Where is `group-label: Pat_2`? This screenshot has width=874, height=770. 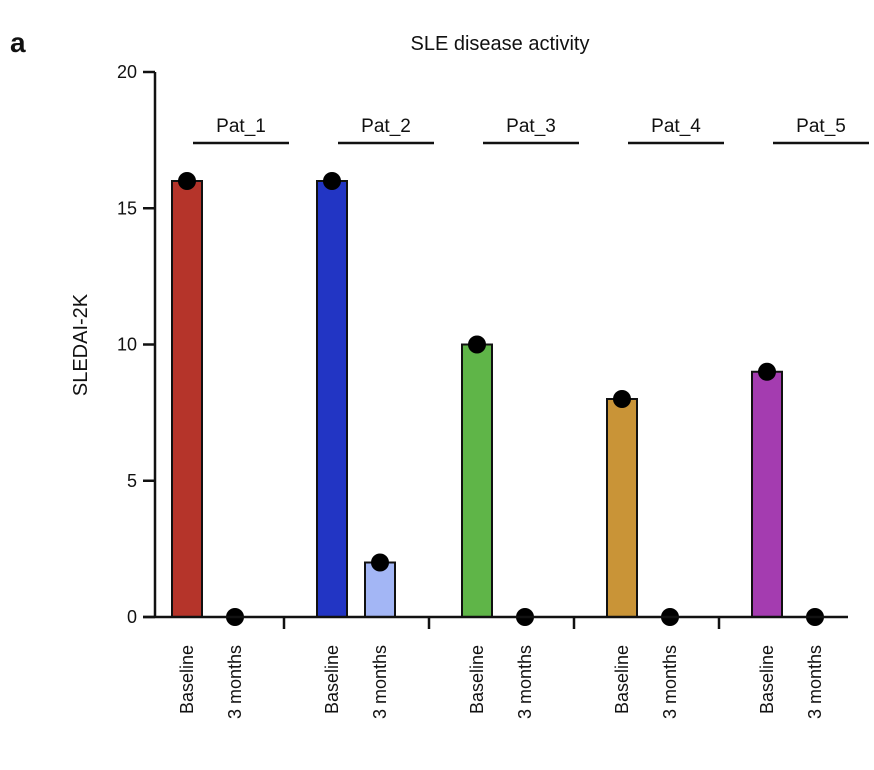 group-label: Pat_2 is located at coordinates (386, 126).